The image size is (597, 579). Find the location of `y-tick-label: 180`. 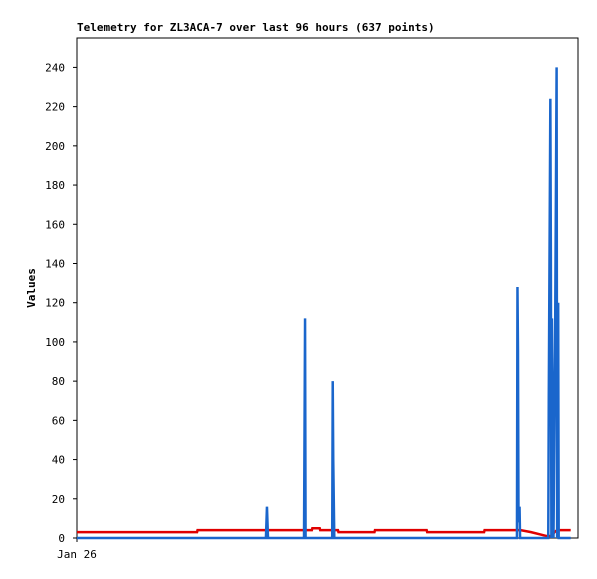

y-tick-label: 180 is located at coordinates (55, 185).